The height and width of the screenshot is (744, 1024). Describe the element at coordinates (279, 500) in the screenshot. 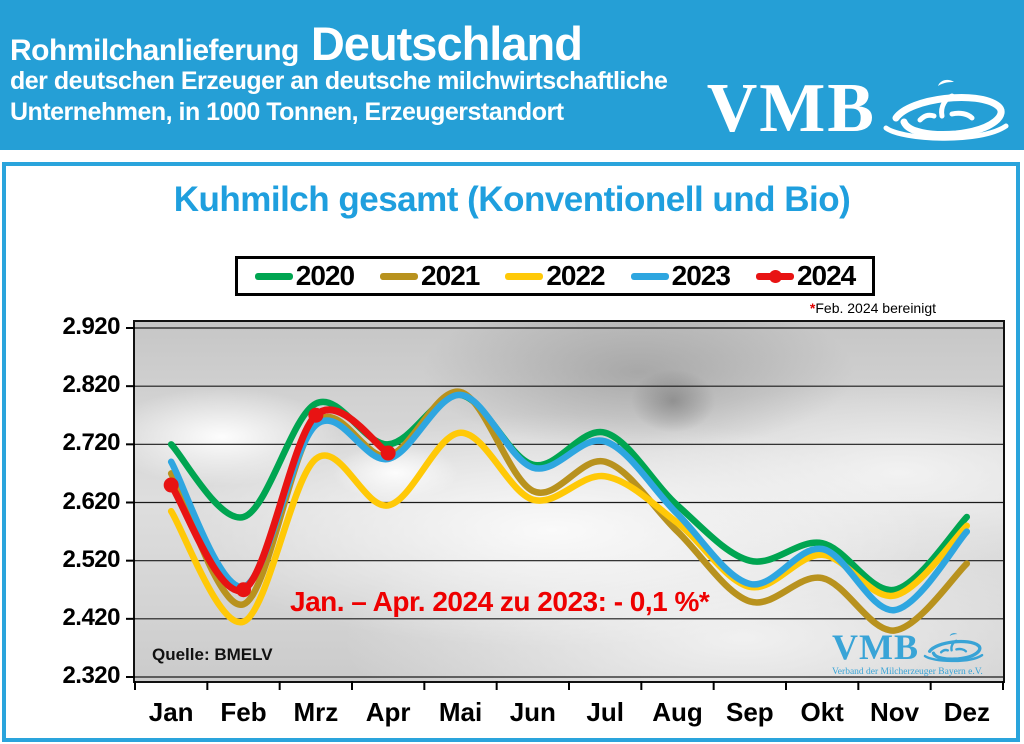

I see `line-series-2024` at that location.